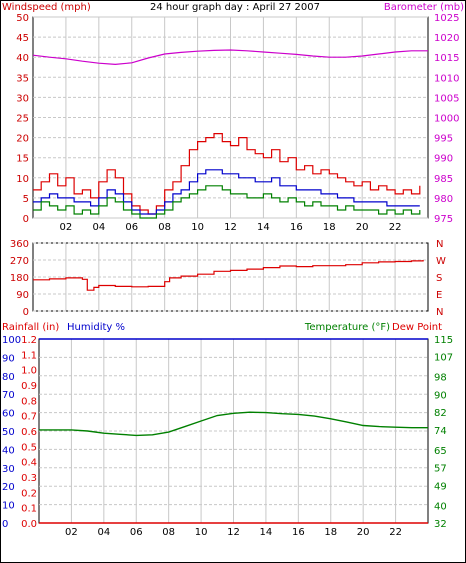 This screenshot has width=466, height=563. Describe the element at coordinates (230, 57) in the screenshot. I see `series-line-barometer` at that location.